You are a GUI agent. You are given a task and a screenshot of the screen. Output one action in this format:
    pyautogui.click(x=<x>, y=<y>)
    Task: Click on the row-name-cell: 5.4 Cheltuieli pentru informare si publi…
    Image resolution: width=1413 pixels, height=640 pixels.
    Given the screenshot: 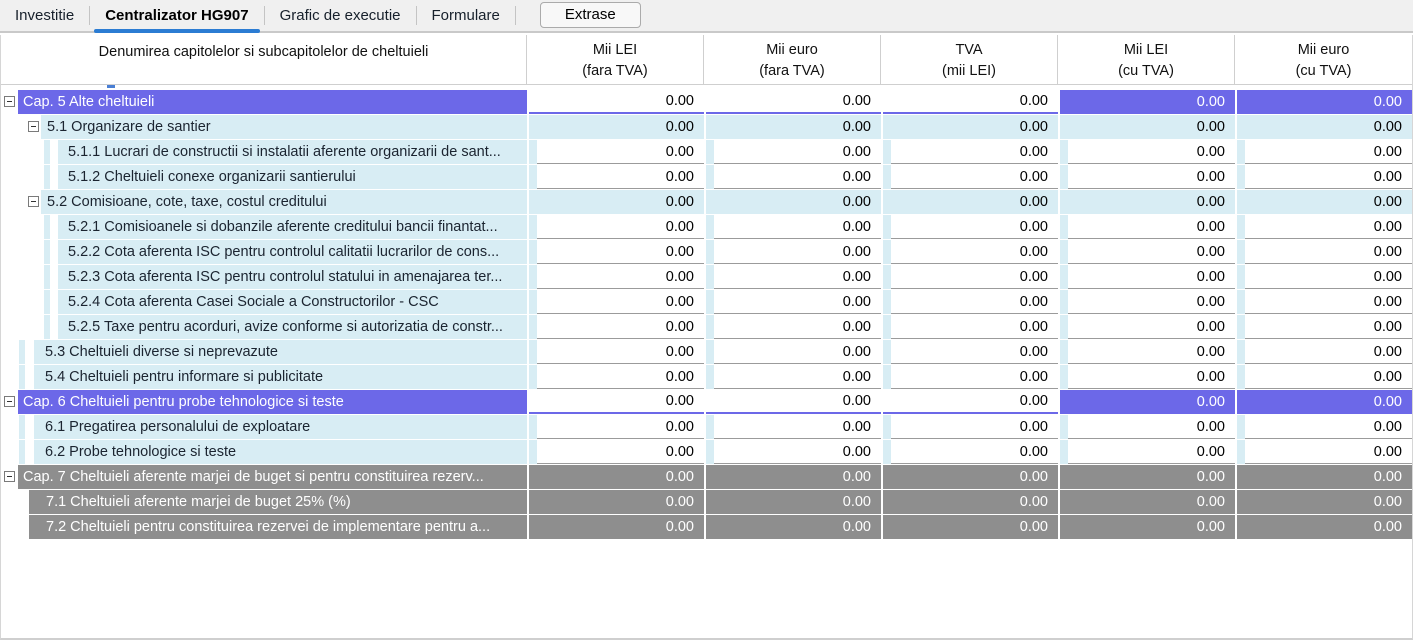 What is the action you would take?
    pyautogui.click(x=264, y=377)
    